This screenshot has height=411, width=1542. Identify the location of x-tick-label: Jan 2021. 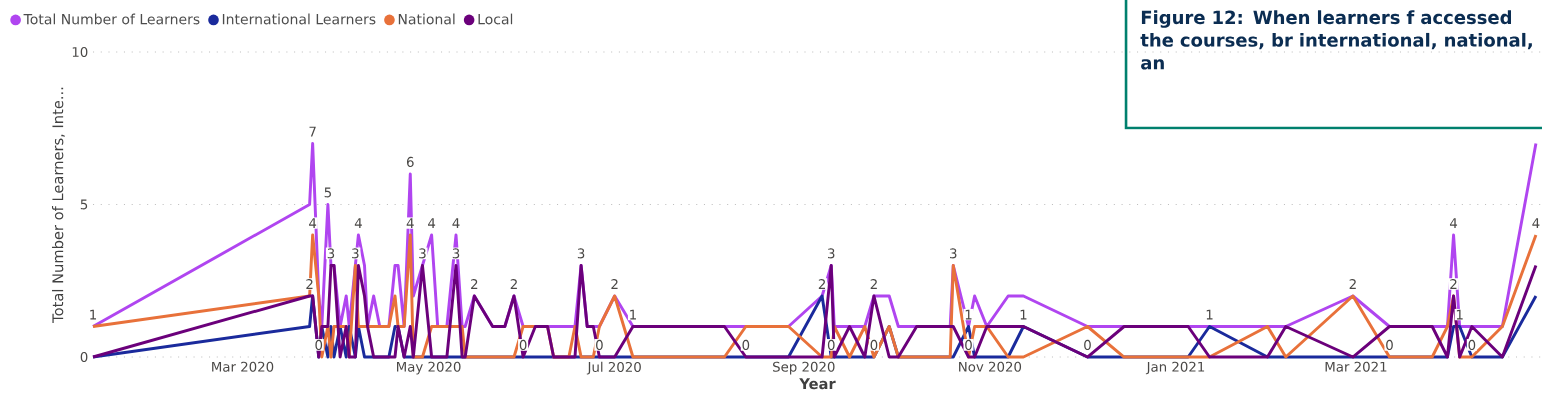
(1175, 368).